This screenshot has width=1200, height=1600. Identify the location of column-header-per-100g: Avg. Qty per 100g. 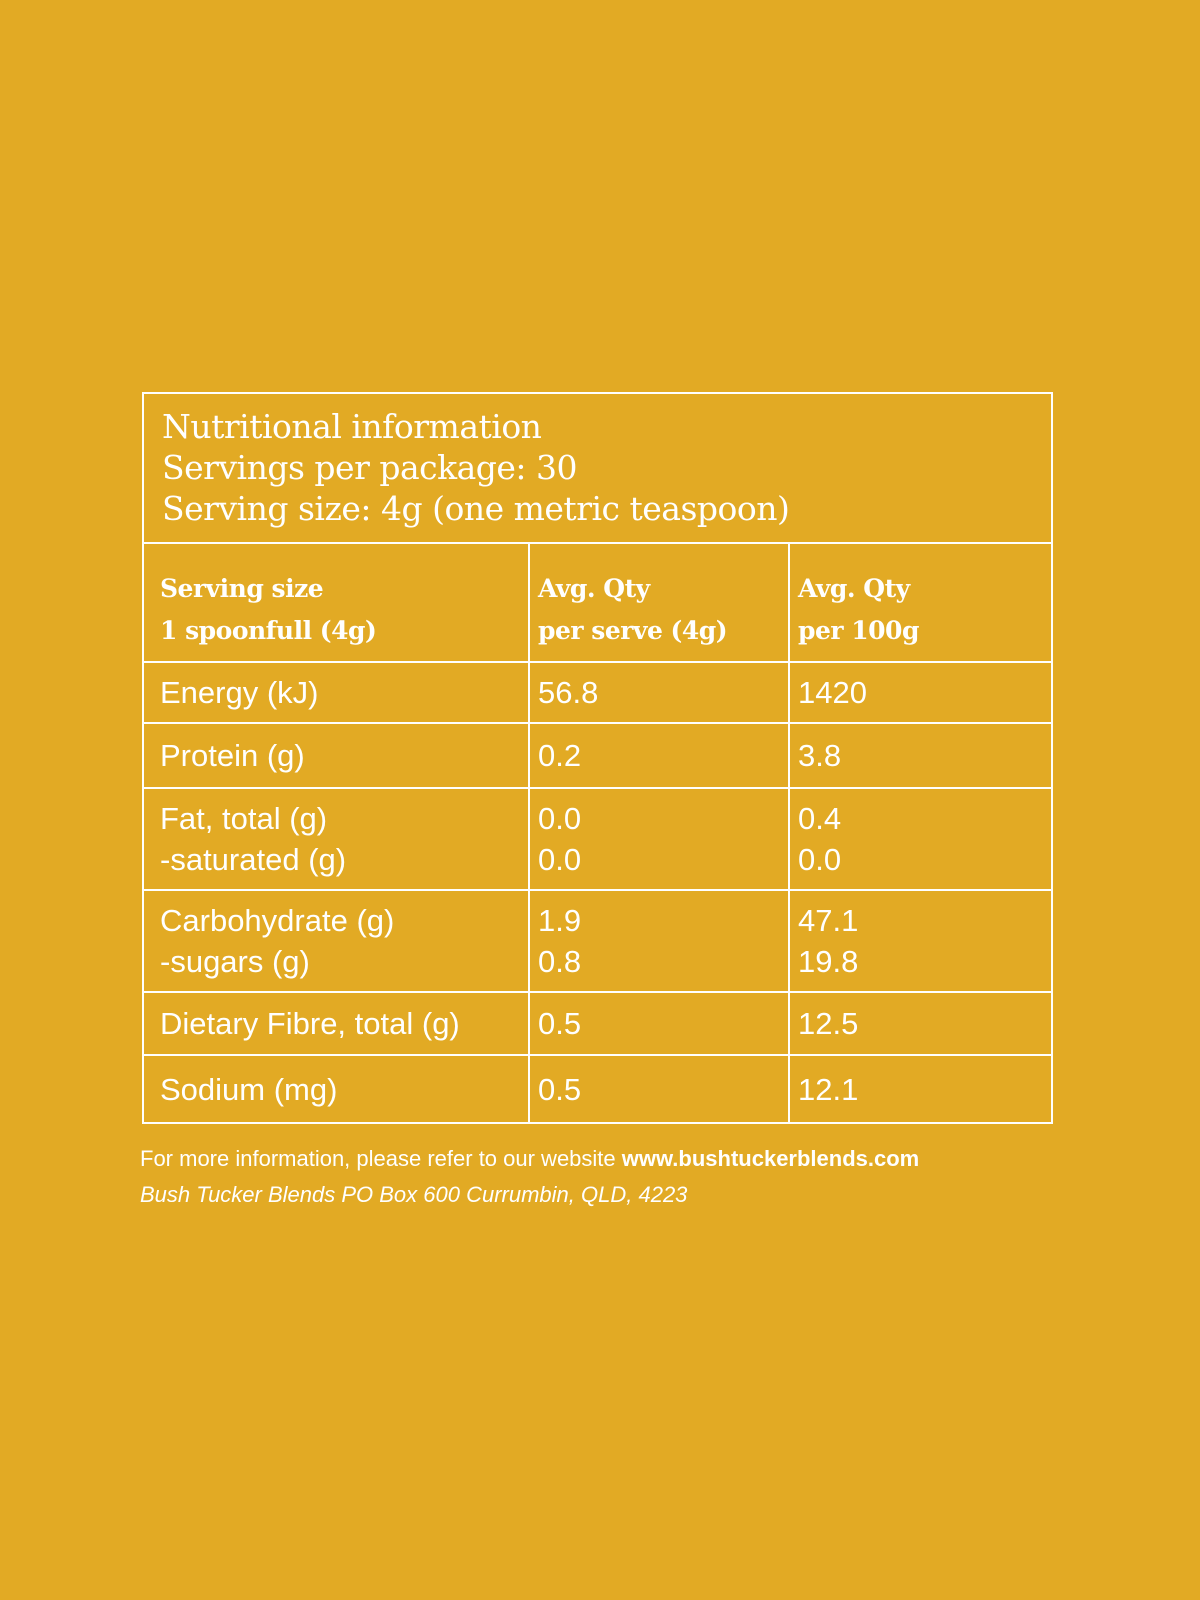
(858, 609).